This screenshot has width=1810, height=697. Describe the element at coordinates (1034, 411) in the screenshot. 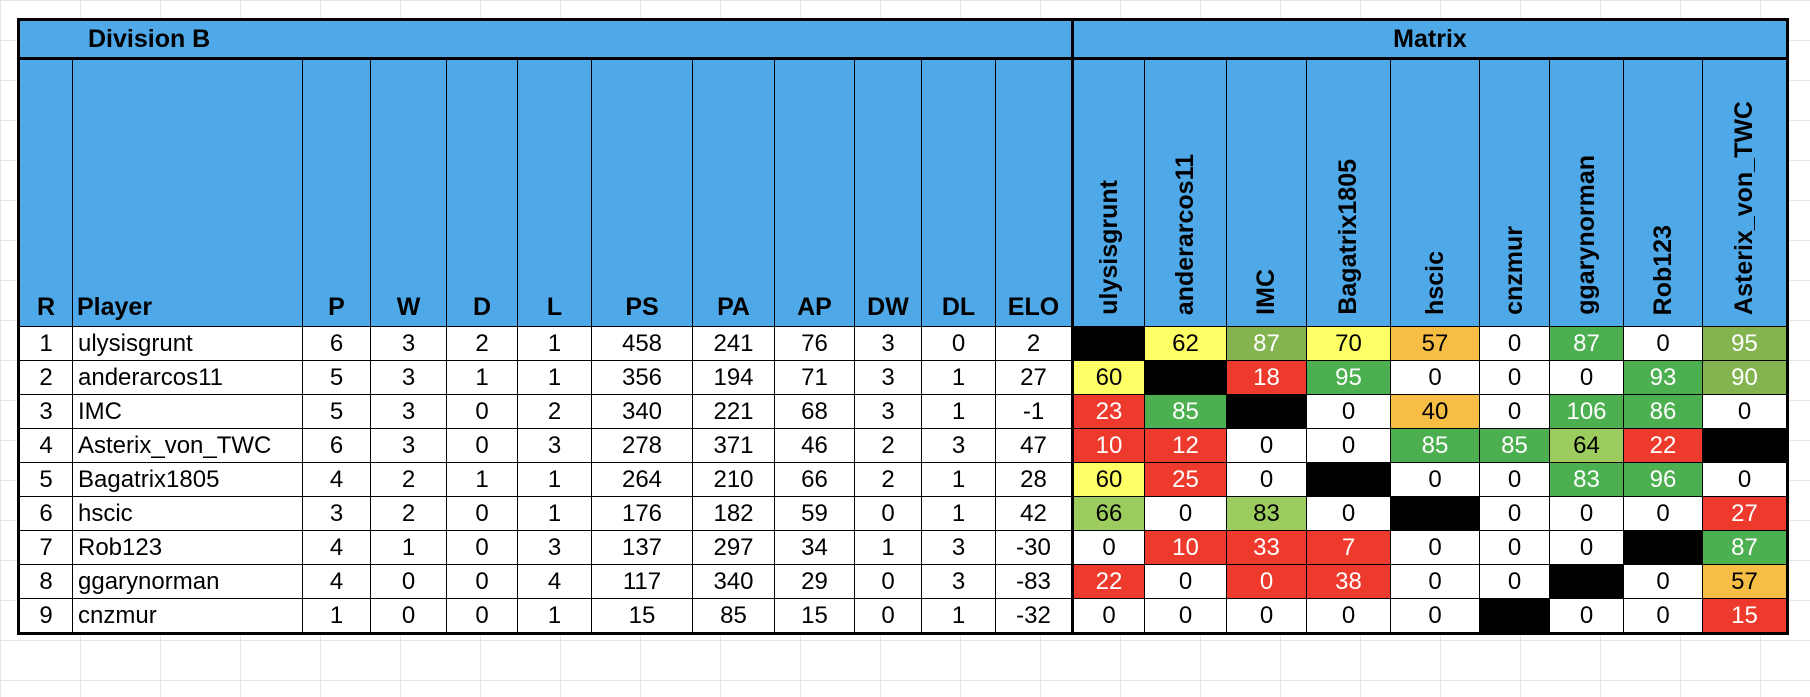

I see `stat-cell-elo: -1` at that location.